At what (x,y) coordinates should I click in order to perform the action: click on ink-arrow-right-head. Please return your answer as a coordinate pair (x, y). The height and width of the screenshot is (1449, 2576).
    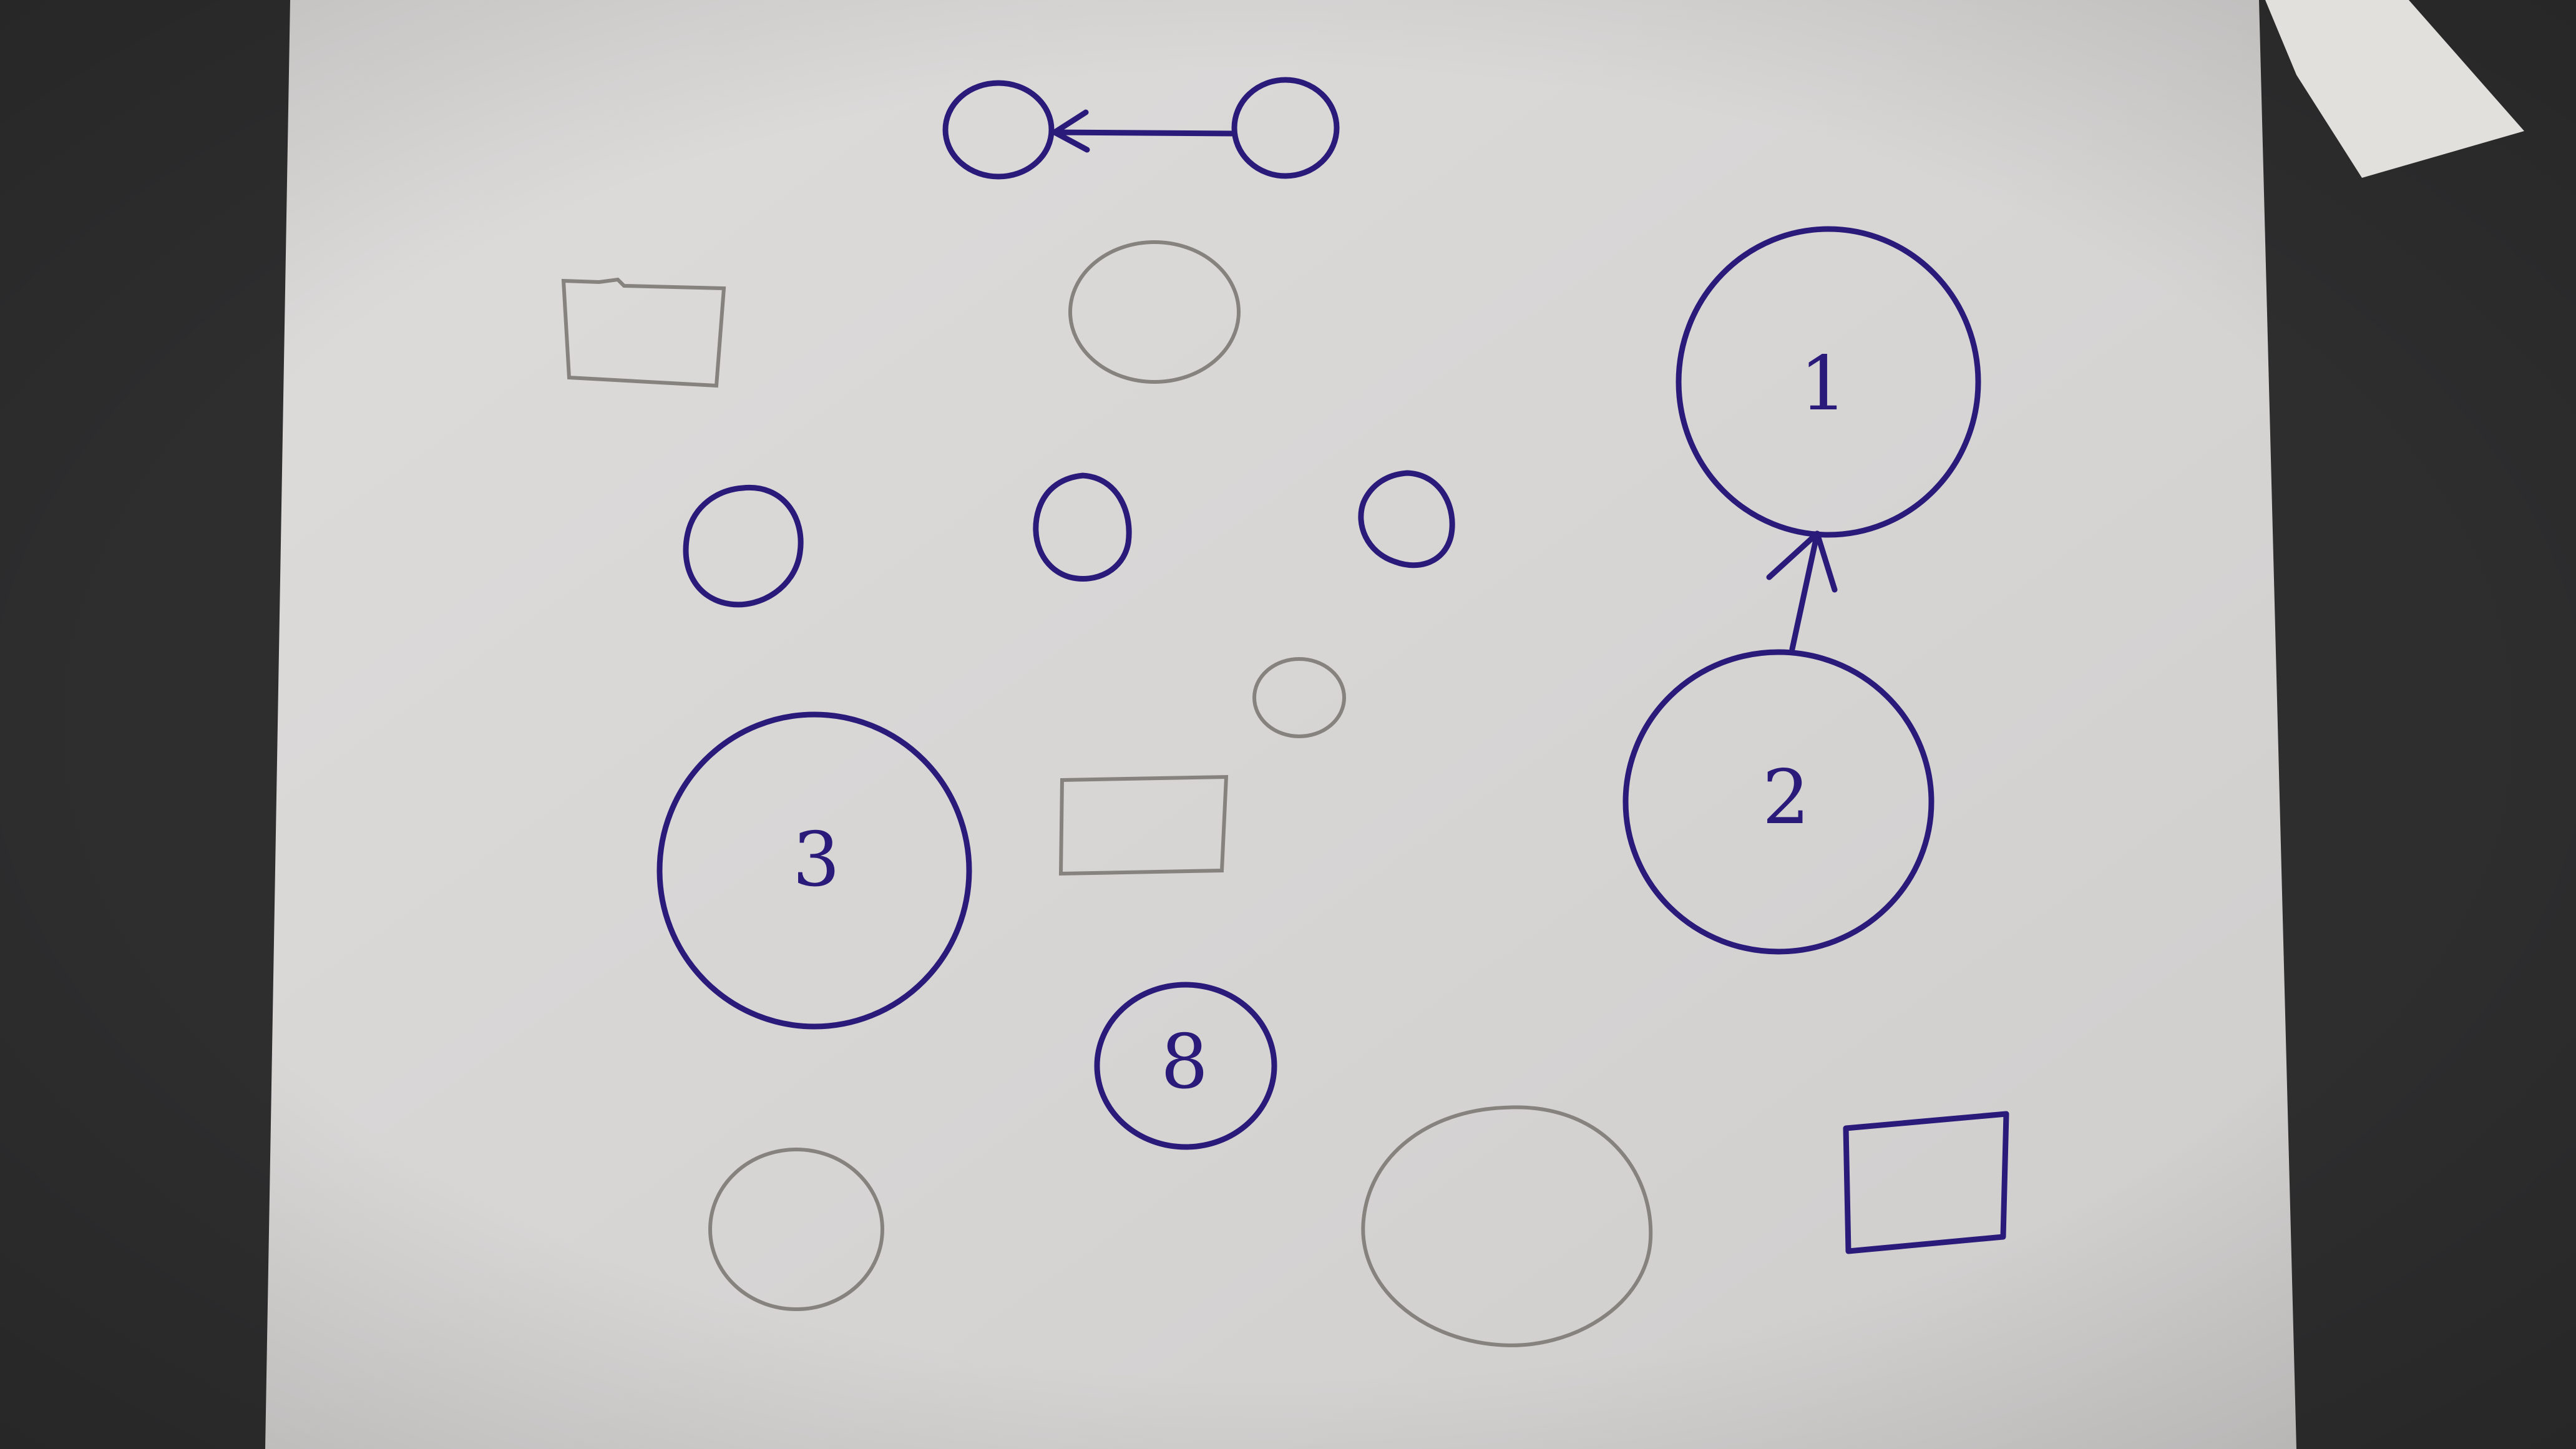
    Looking at the image, I should click on (1802, 561).